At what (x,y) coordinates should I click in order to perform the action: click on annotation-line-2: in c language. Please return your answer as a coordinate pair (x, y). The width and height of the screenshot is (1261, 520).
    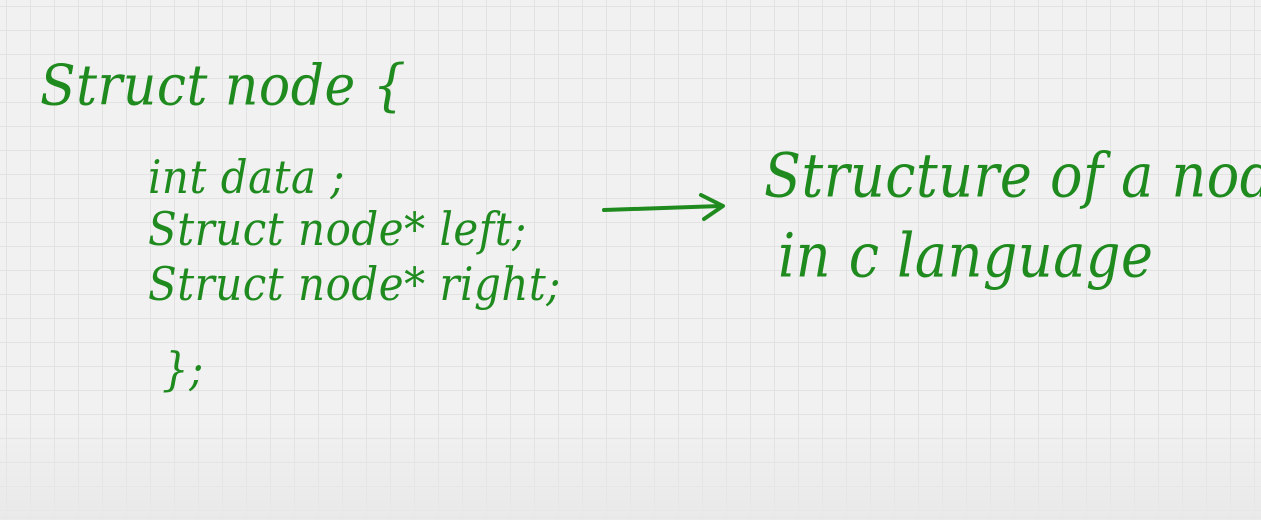
    Looking at the image, I should click on (966, 255).